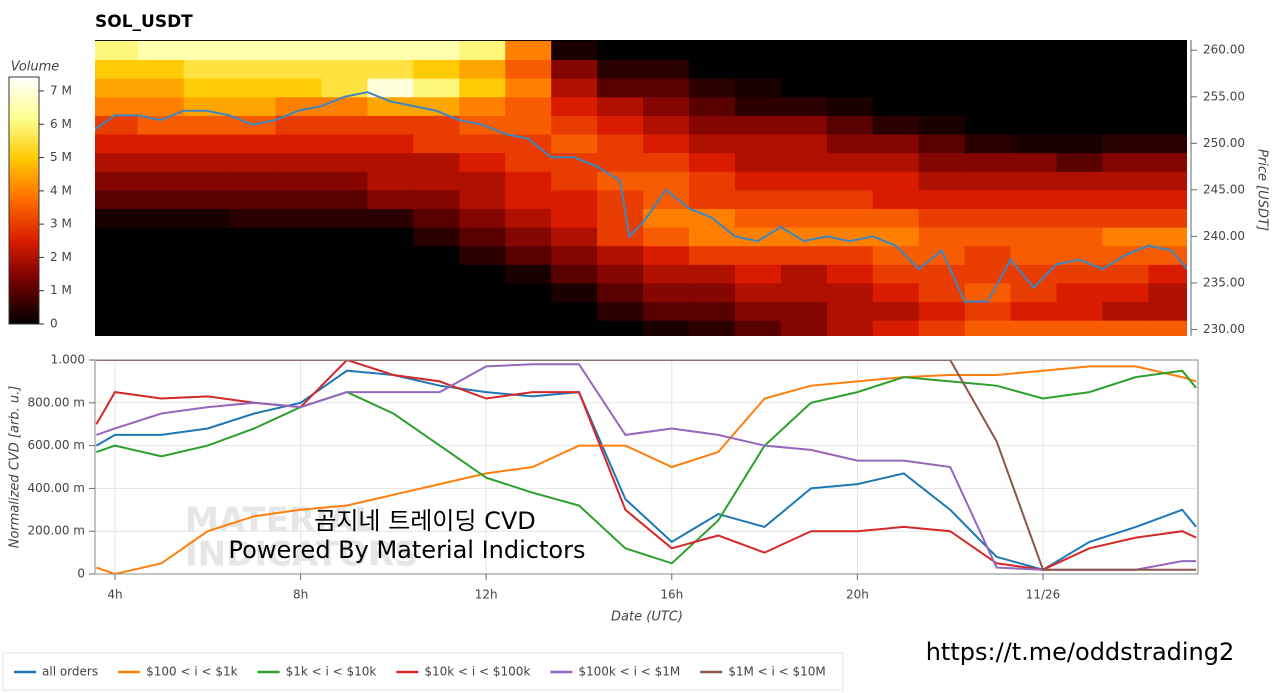  I want to click on watermark-text: Powered By Material Indictors, so click(407, 550).